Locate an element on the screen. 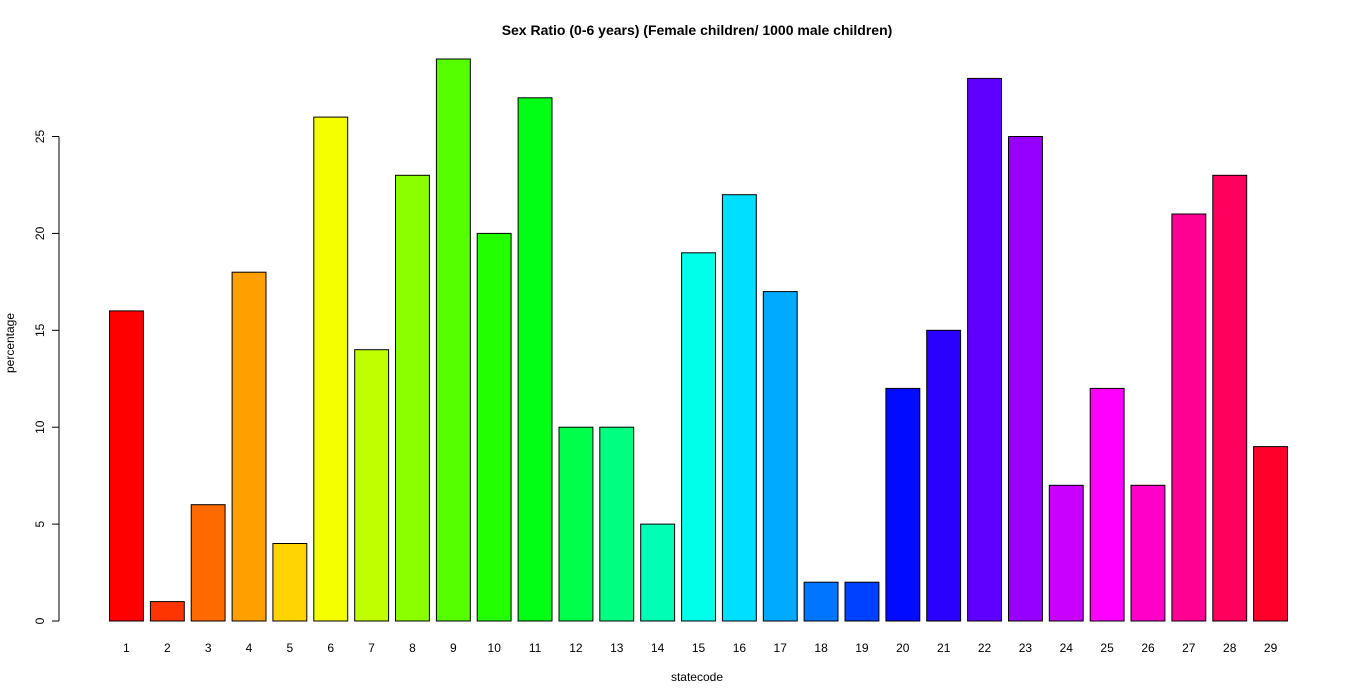 The image size is (1366, 700). y-tick-label: 20 is located at coordinates (40, 233).